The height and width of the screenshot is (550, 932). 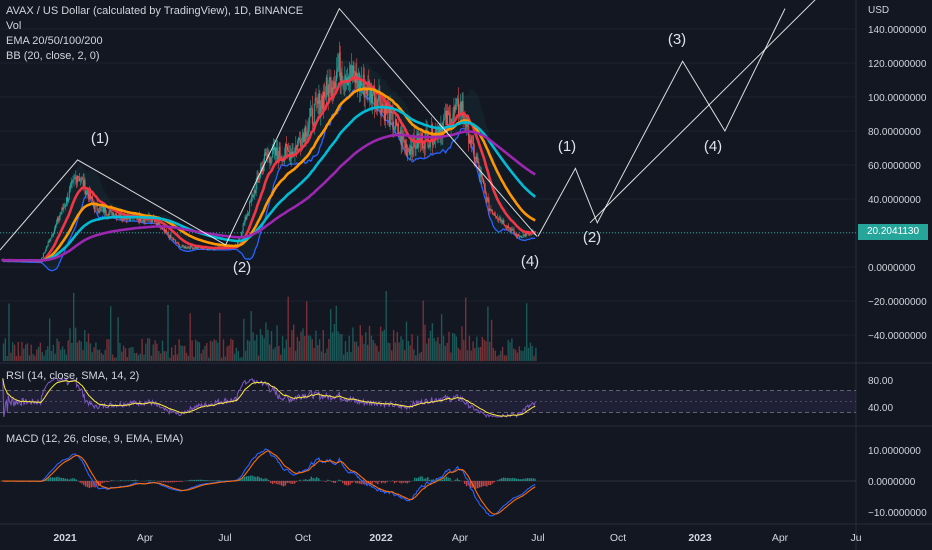 I want to click on time-axis: 2021 Apr Jul Oct 2022 Apr Jul Oct 2023 Apr Ju, so click(x=457, y=538).